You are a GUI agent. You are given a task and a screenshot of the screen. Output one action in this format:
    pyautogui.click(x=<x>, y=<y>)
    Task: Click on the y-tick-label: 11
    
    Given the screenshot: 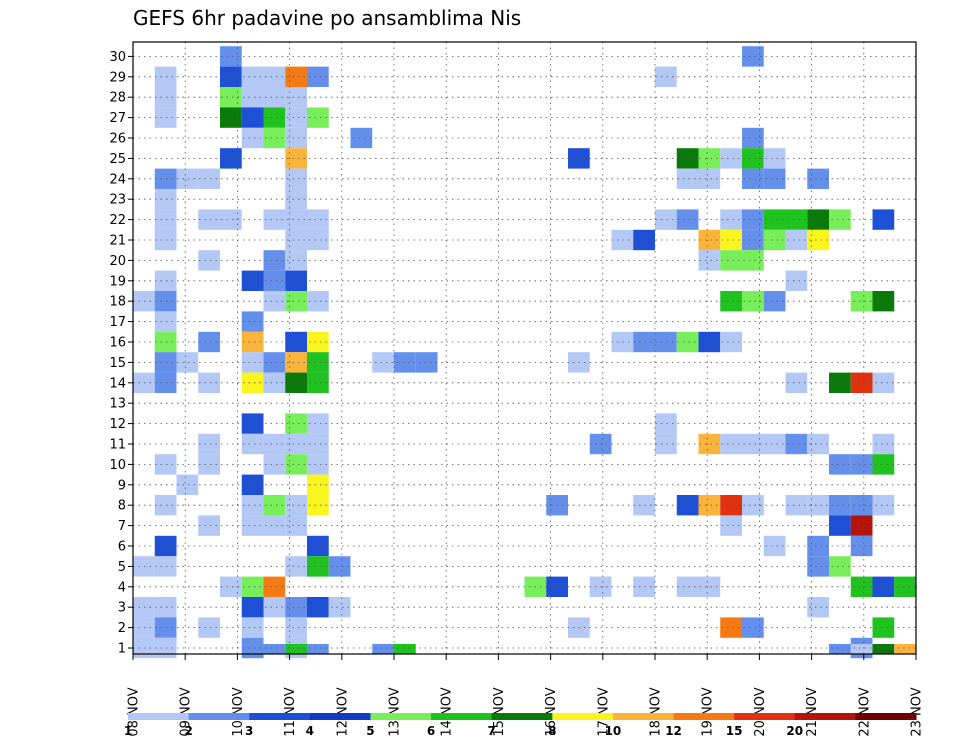 What is the action you would take?
    pyautogui.click(x=117, y=445)
    